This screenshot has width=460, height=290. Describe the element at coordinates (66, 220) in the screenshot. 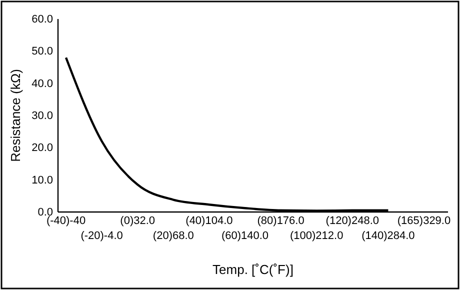

I see `x-tick-label: (-40)-40` at that location.